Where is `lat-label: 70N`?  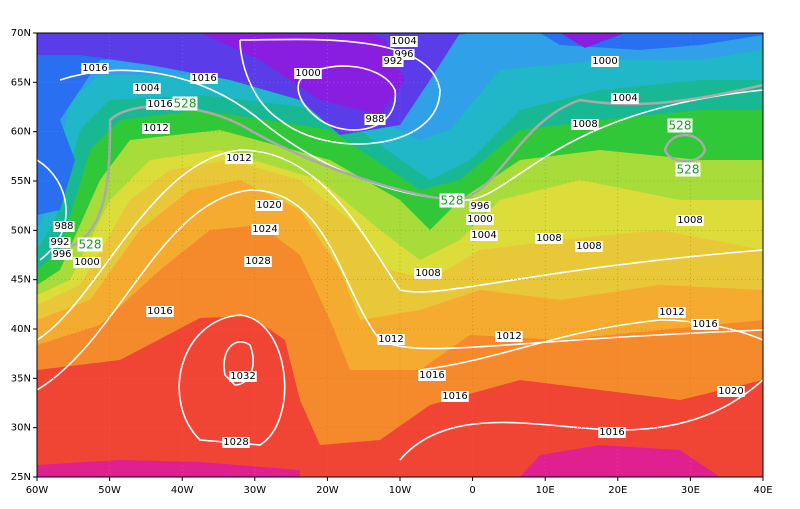
lat-label: 70N is located at coordinates (21, 33).